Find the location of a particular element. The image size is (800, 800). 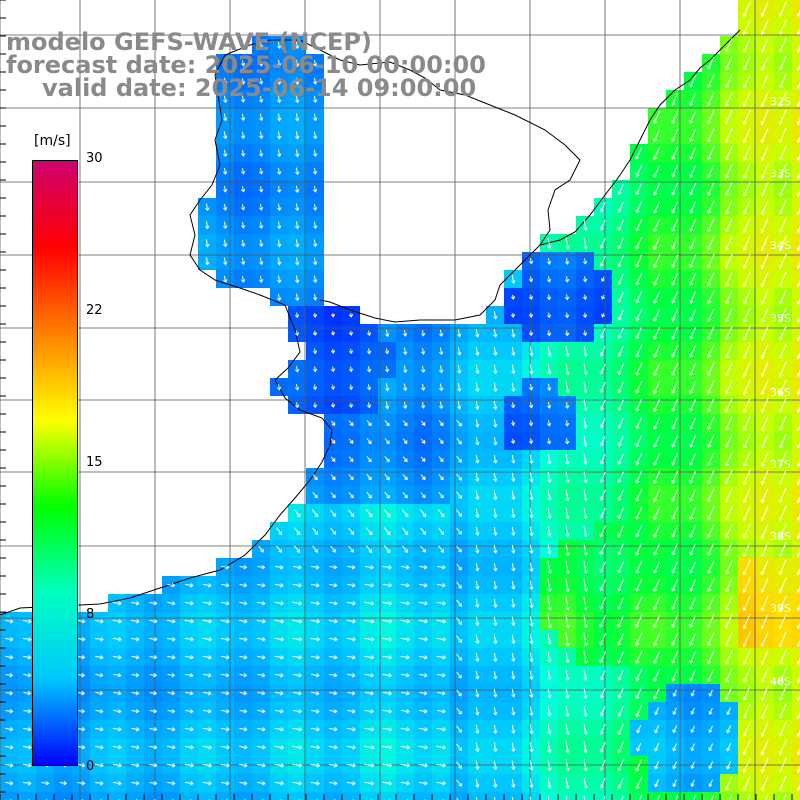

colorbar-units: [m/s] is located at coordinates (52, 141).